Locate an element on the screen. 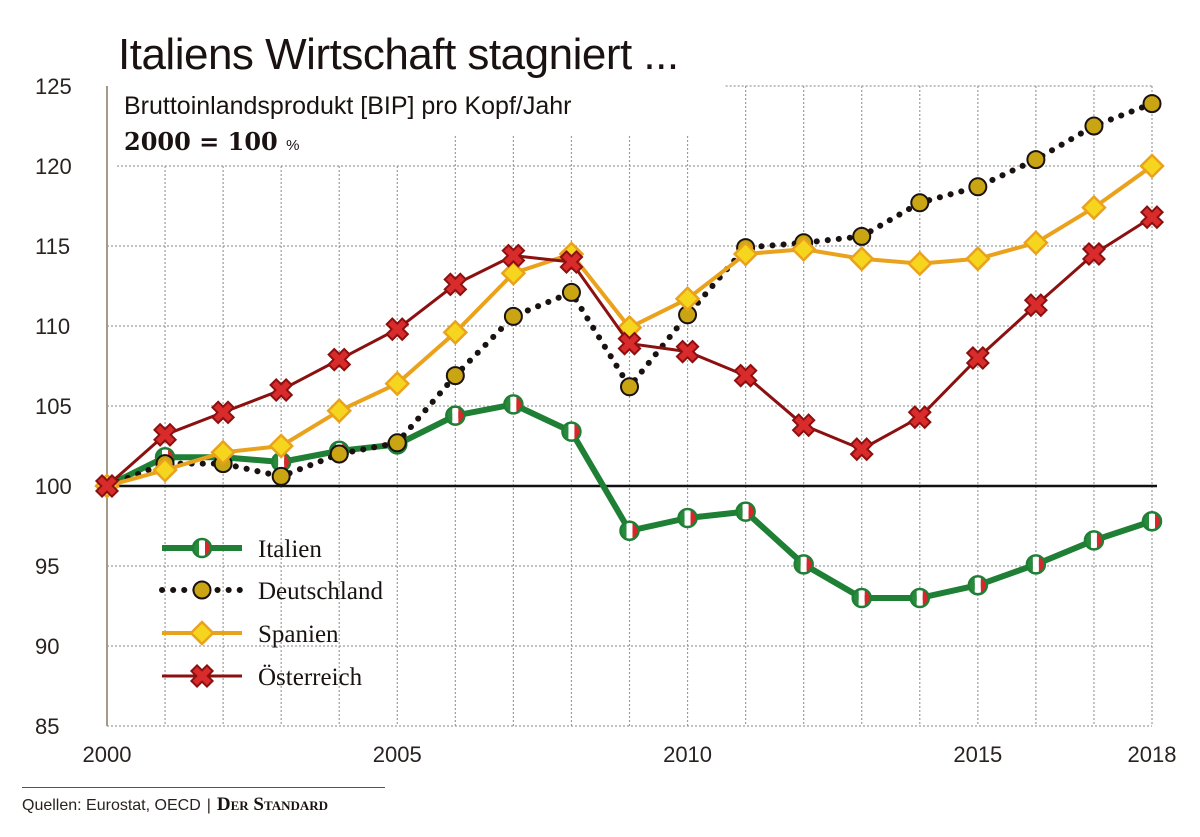  x-tick-label: 2005 is located at coordinates (397, 754).